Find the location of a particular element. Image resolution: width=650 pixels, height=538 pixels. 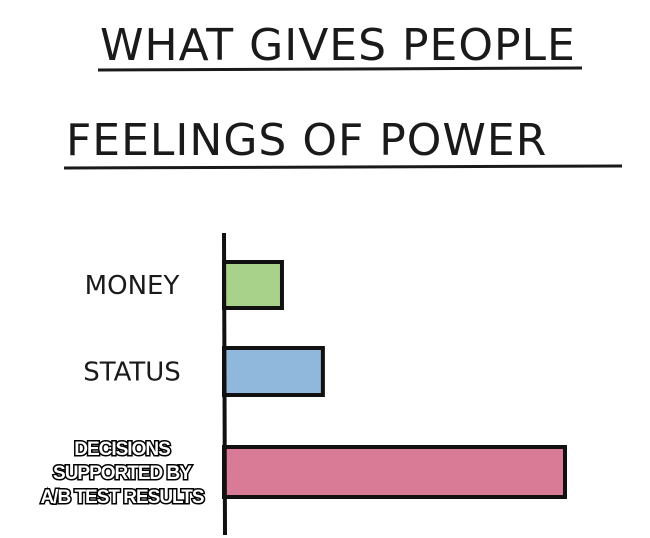

title-line-1: WHAT GIVES PEOPLE is located at coordinates (338, 45).